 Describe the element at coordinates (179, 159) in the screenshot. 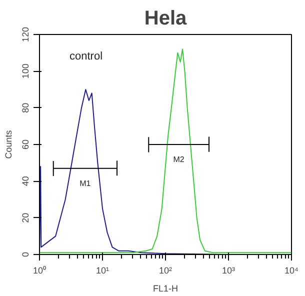

I see `series-label: M2` at that location.